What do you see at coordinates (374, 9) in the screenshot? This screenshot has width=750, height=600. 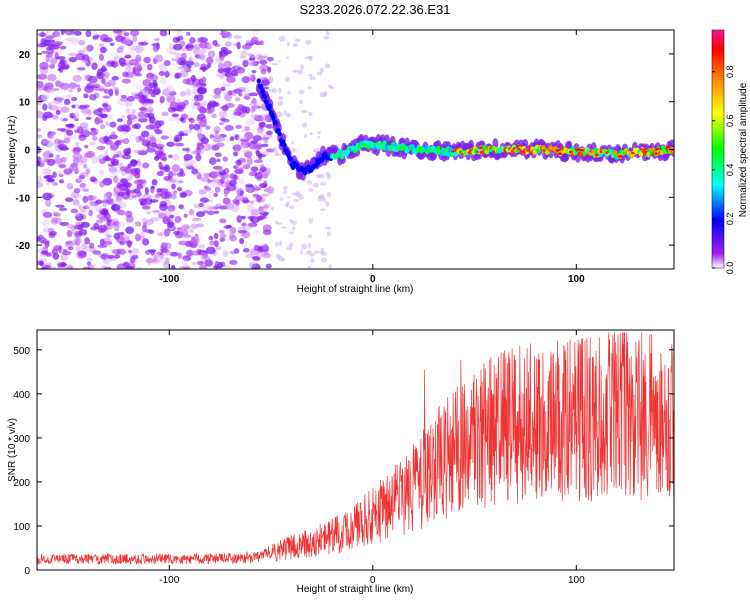 I see `figure-title: S233.2026.072.22.36.E31` at bounding box center [374, 9].